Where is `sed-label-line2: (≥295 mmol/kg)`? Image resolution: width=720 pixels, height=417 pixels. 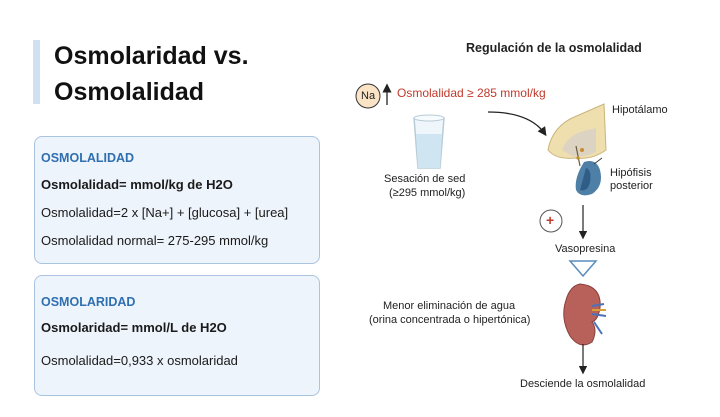 sed-label-line2: (≥295 mmol/kg) is located at coordinates (427, 193).